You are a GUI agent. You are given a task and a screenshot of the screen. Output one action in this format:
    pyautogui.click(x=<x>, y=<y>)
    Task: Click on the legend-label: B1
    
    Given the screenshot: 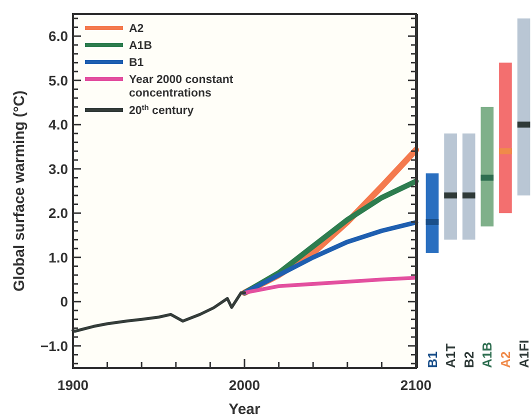 What is the action you would take?
    pyautogui.click(x=136, y=63)
    